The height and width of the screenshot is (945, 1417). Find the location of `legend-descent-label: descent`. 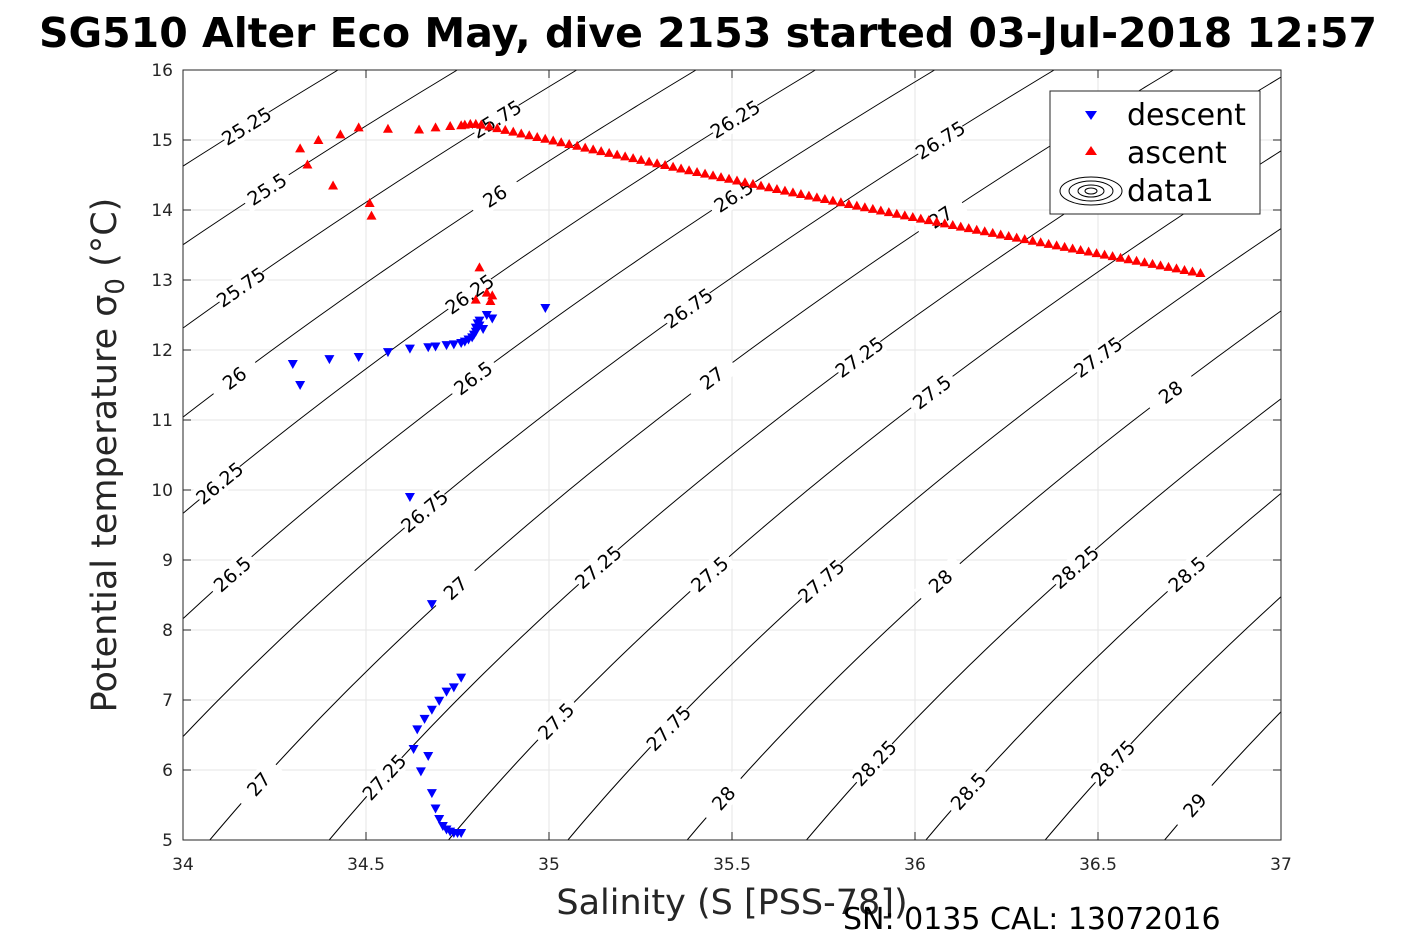

legend-descent-label: descent is located at coordinates (1186, 115).